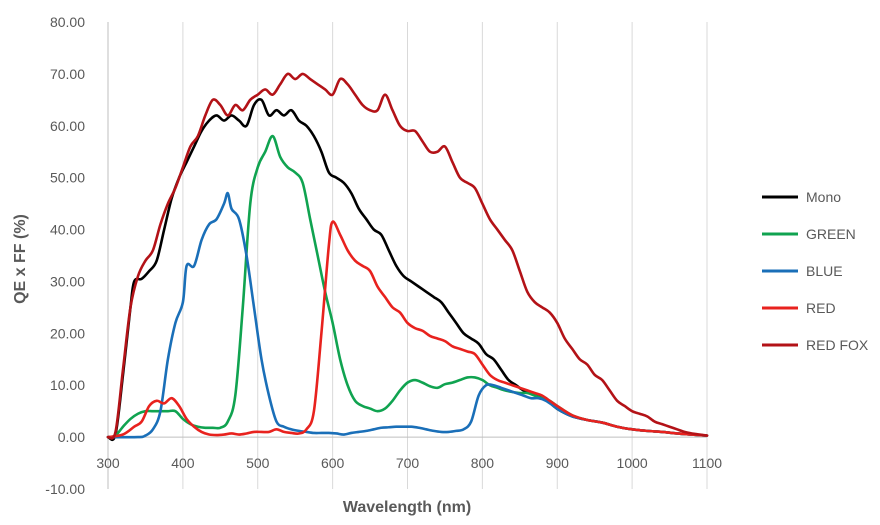 The height and width of the screenshot is (525, 880). What do you see at coordinates (258, 463) in the screenshot?
I see `x-tick-label: 500` at bounding box center [258, 463].